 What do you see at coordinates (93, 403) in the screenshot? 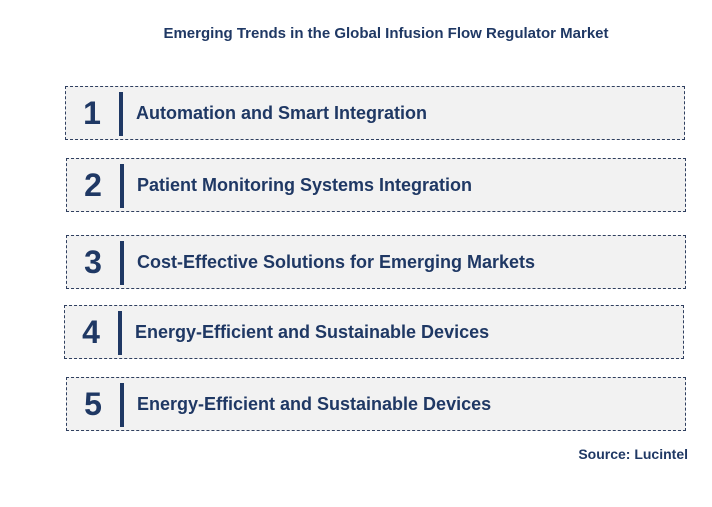
I see `trend-number: 5` at bounding box center [93, 403].